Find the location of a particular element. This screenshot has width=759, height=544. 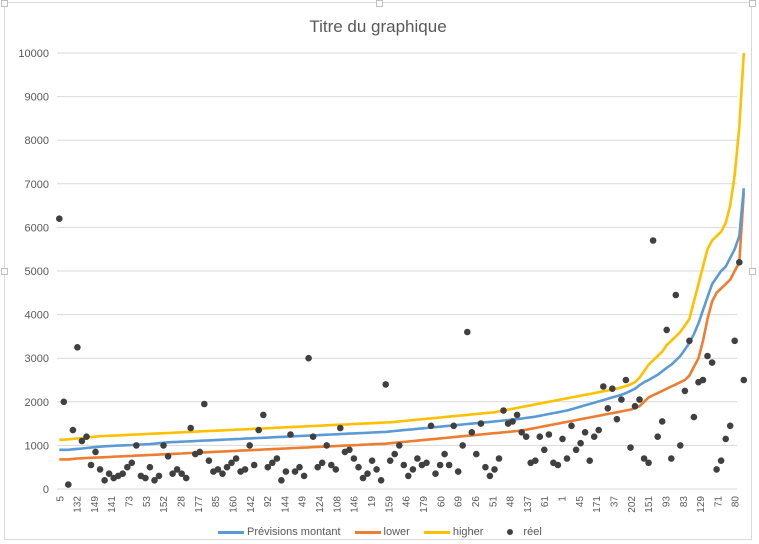

x-tick-label-3: 141 is located at coordinates (112, 504).